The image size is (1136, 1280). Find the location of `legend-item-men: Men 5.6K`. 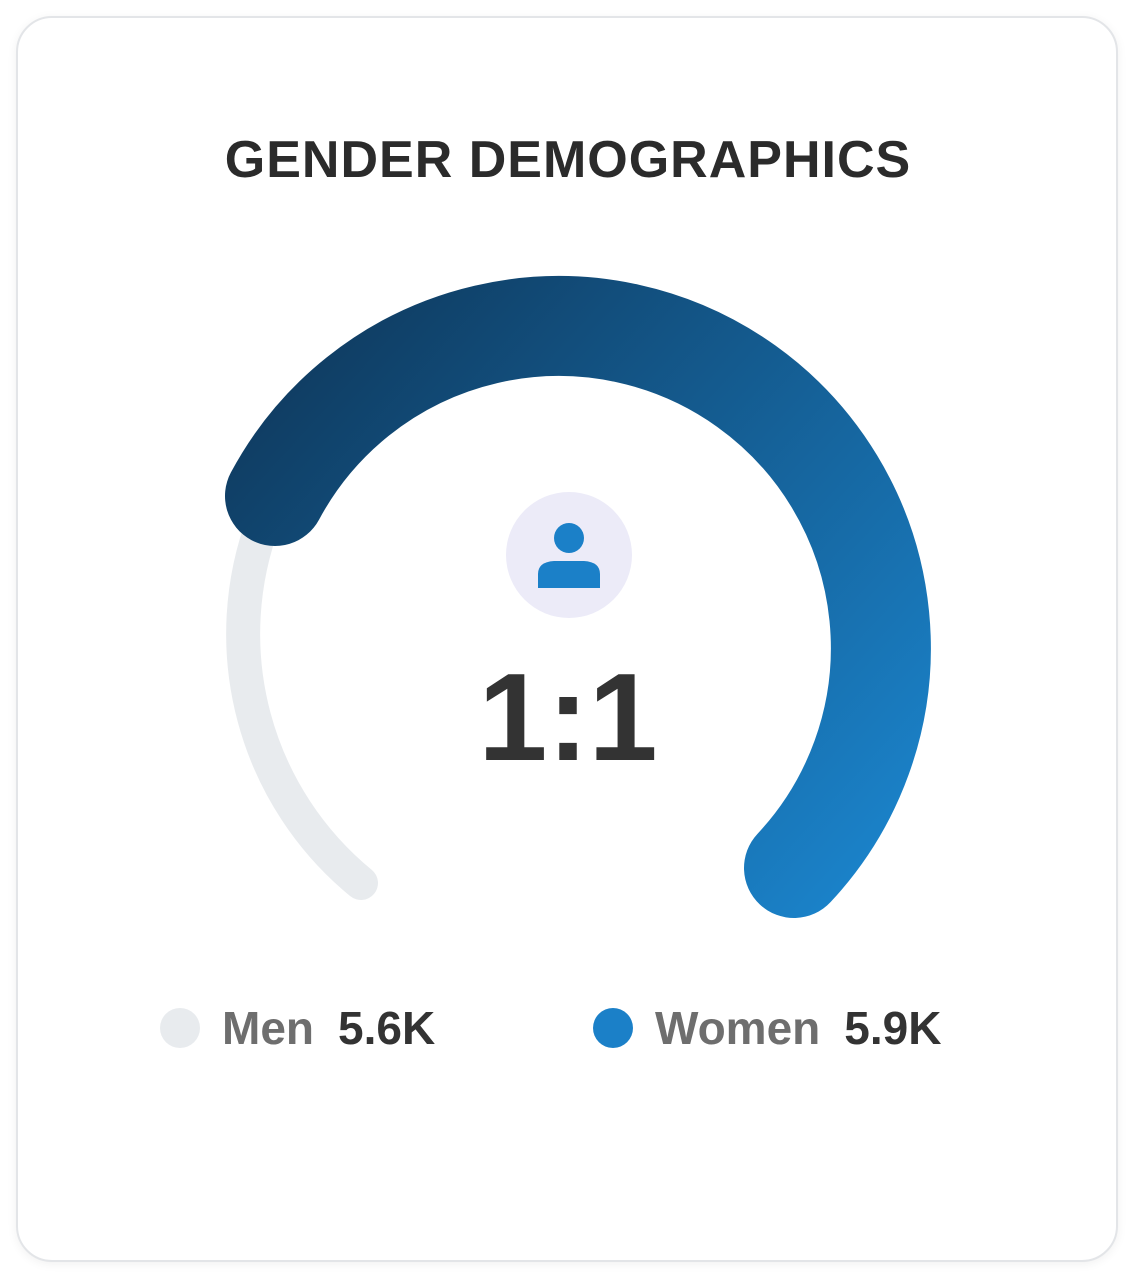

legend-item-men: Men 5.6K is located at coordinates (297, 1028).